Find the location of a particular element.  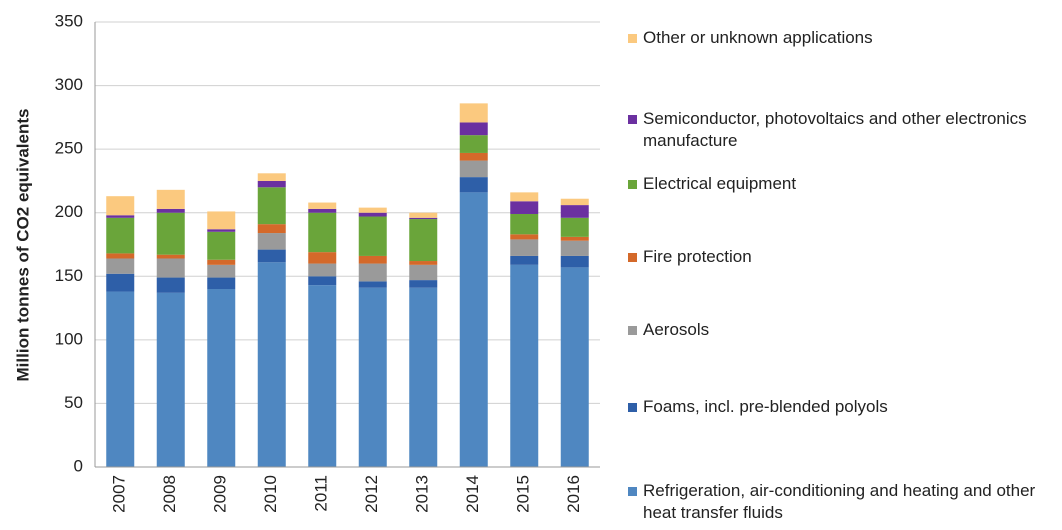

x-tick-label: 2007 is located at coordinates (119, 494).